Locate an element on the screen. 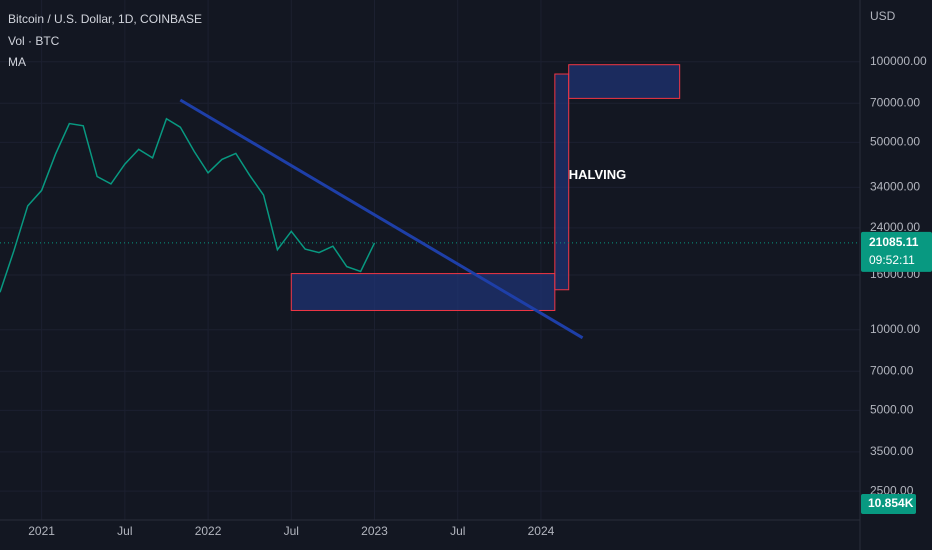 The image size is (932, 550). y-tick-label: 50000.00 is located at coordinates (895, 142).